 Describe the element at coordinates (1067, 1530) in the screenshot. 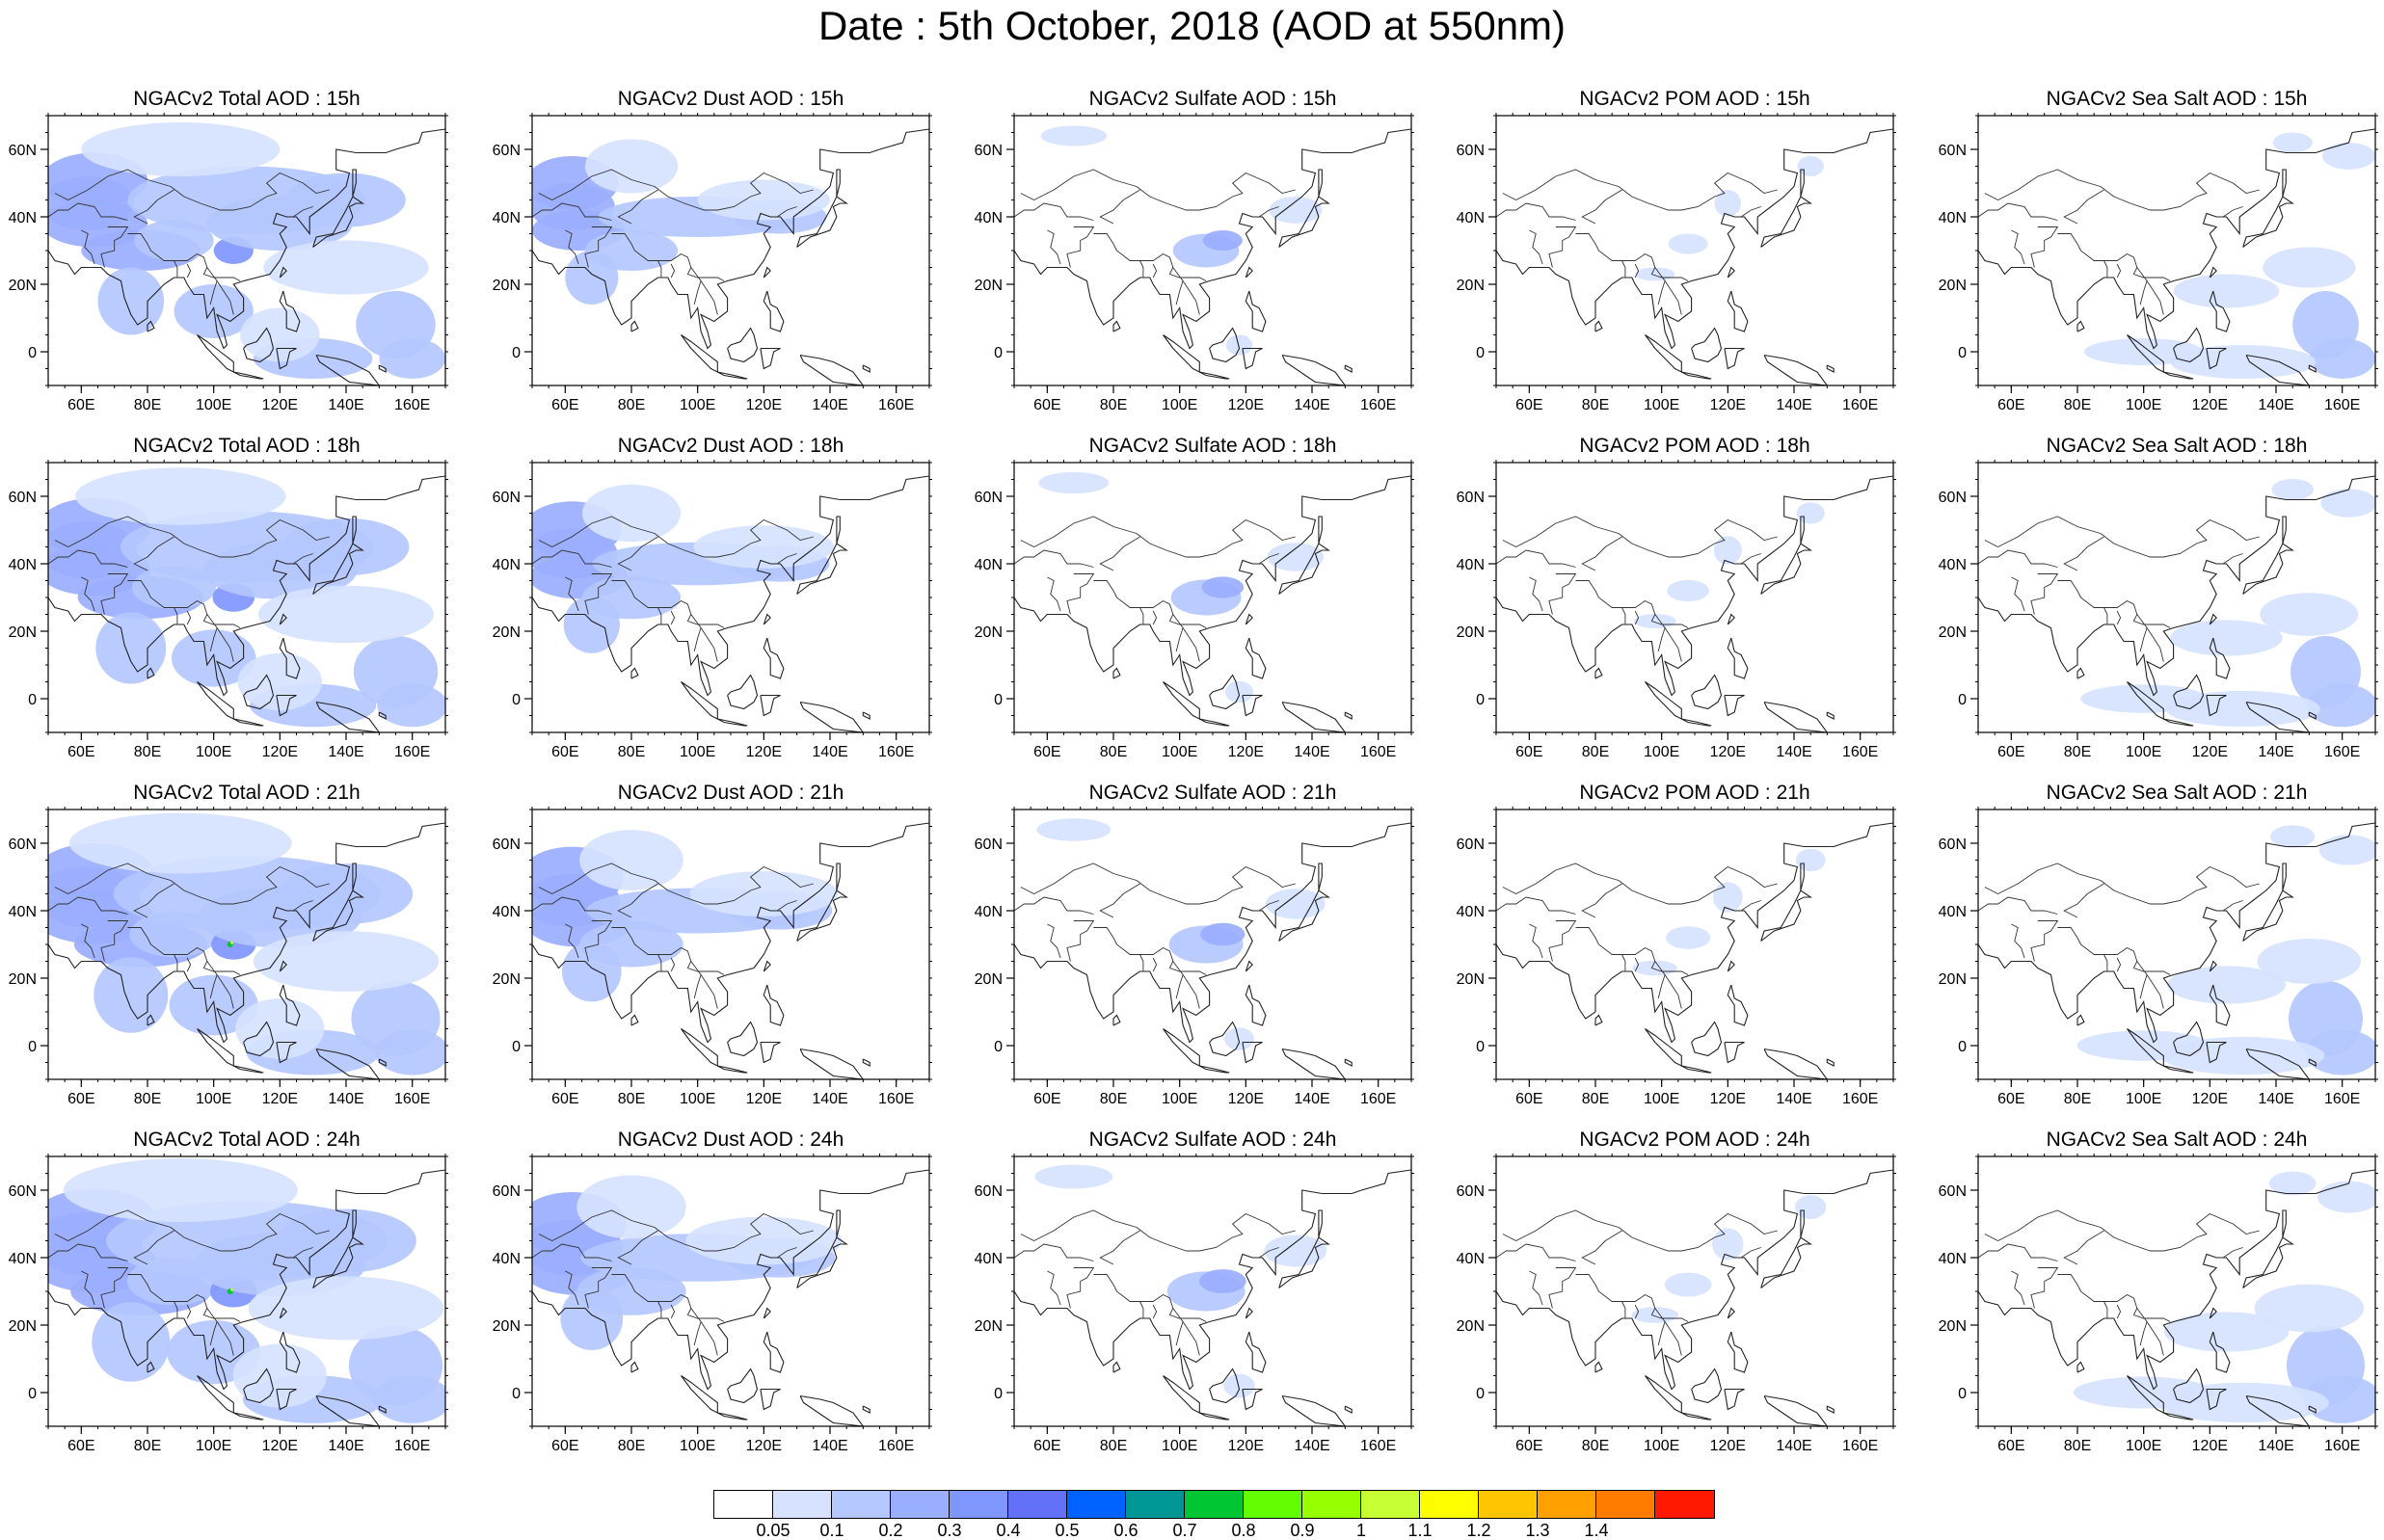

I see `colorbar-label: 0.5` at that location.